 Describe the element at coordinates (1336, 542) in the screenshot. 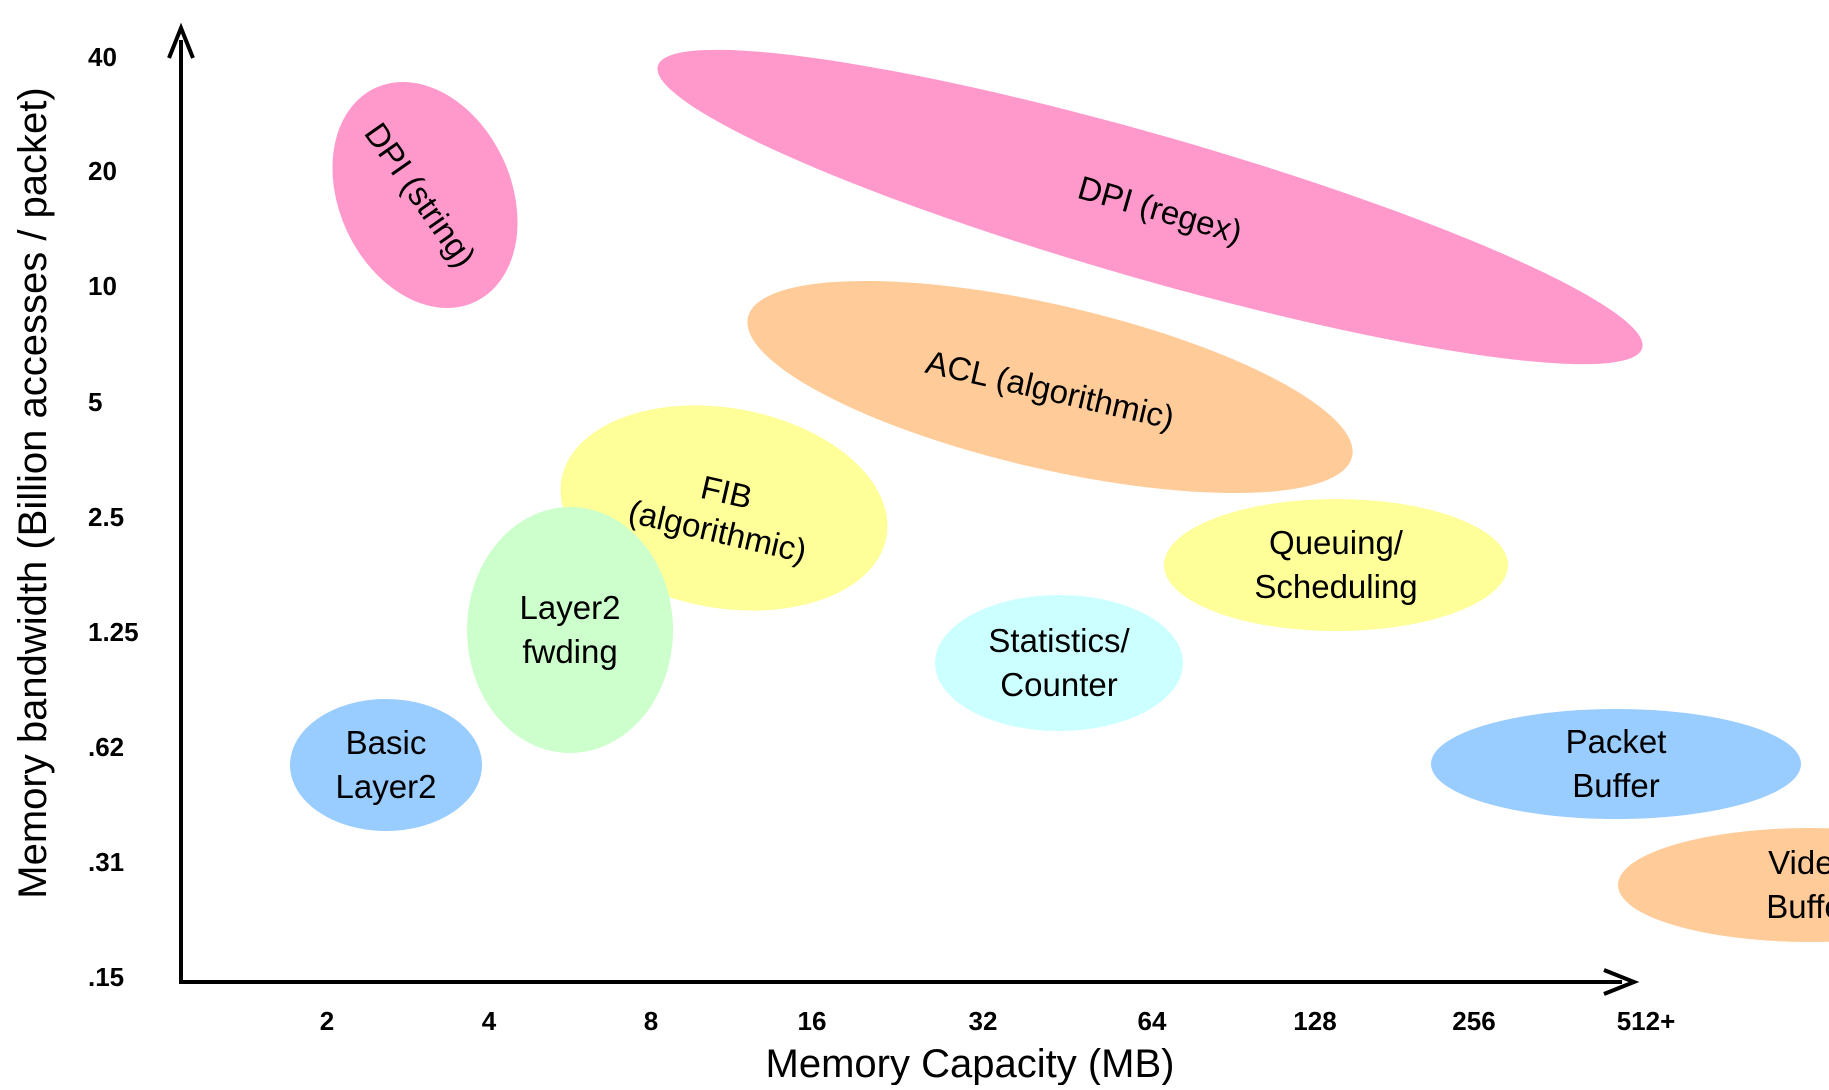

I see `region-queuing-scheduling-label-line: Queuing/` at that location.